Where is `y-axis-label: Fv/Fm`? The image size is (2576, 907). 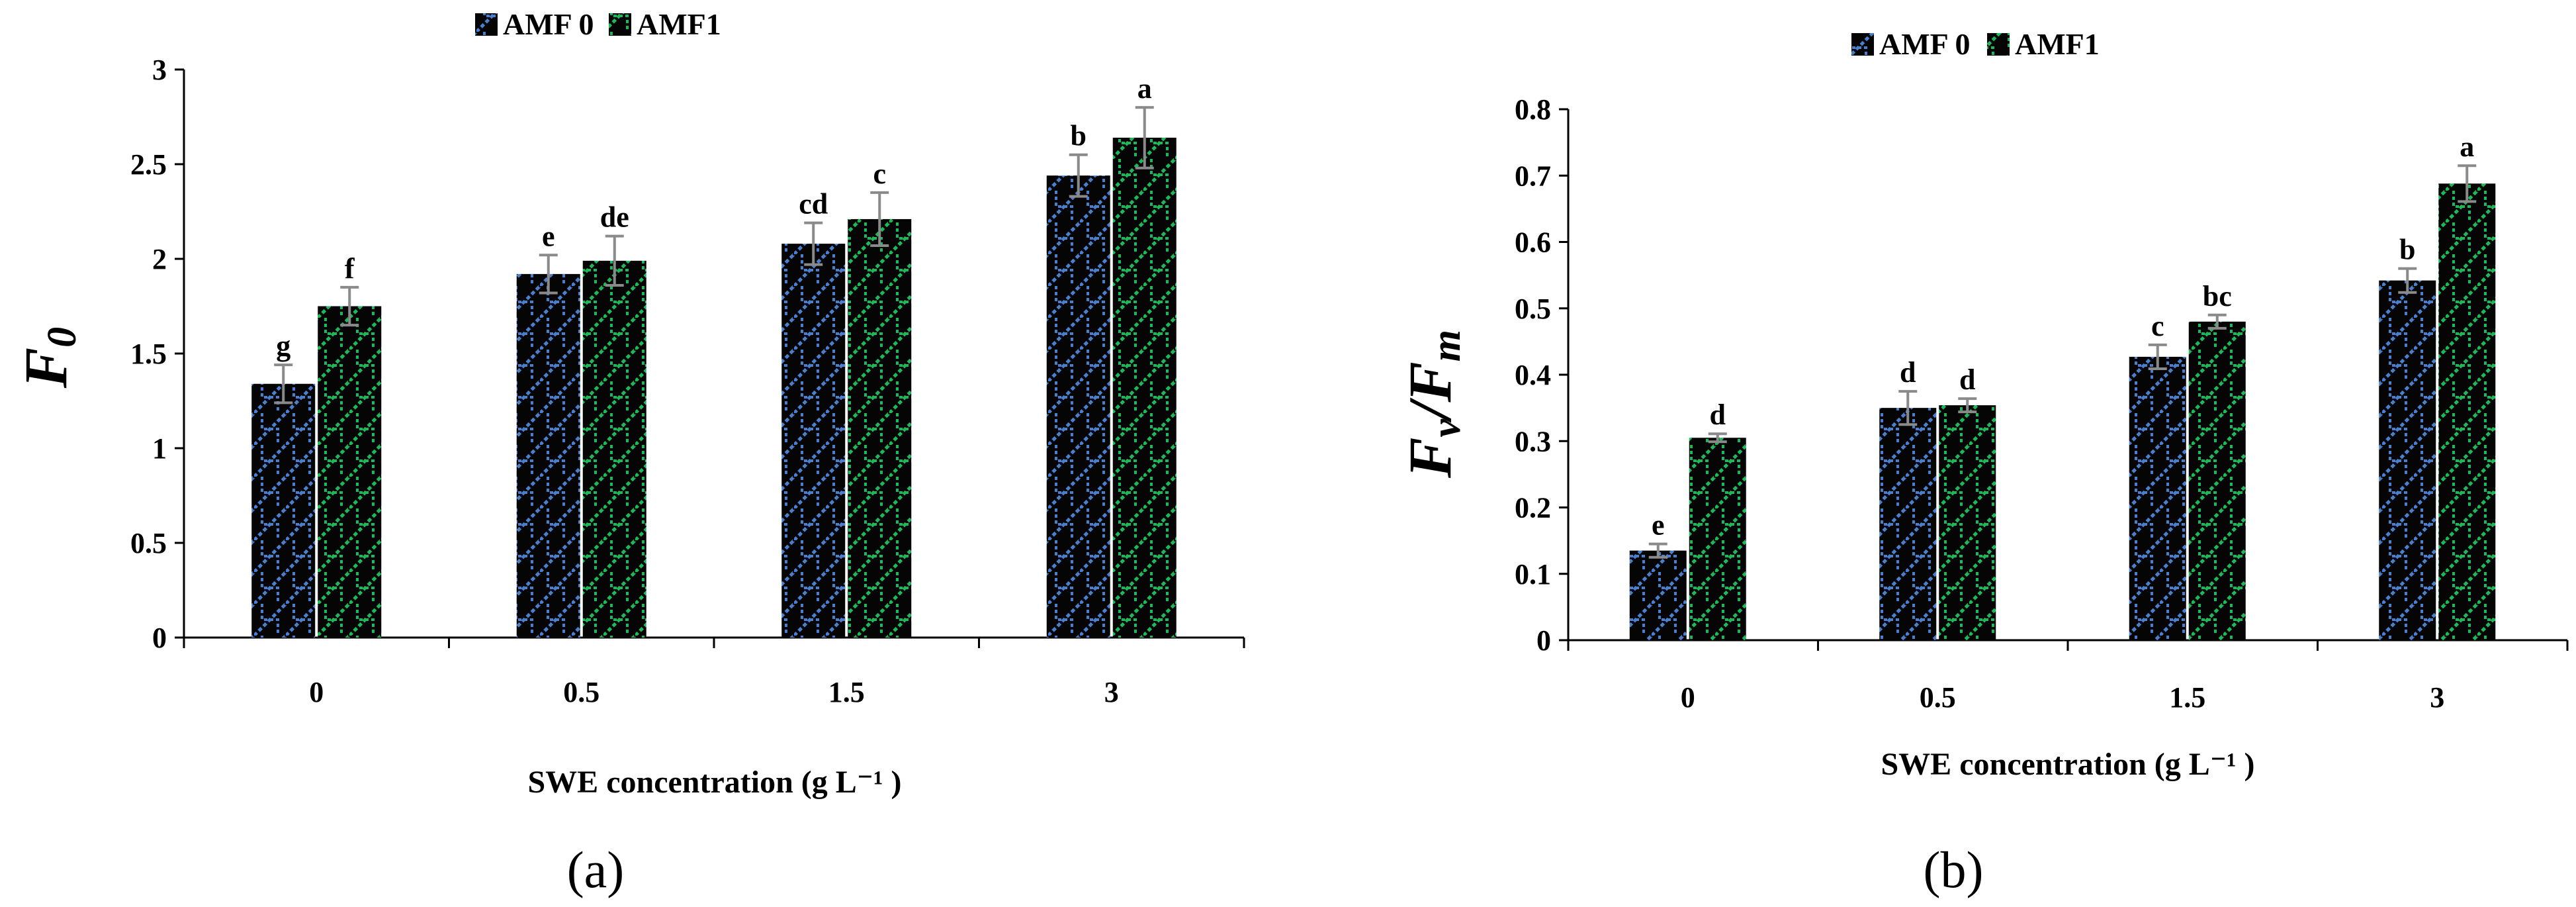 y-axis-label: Fv/Fm is located at coordinates (1432, 404).